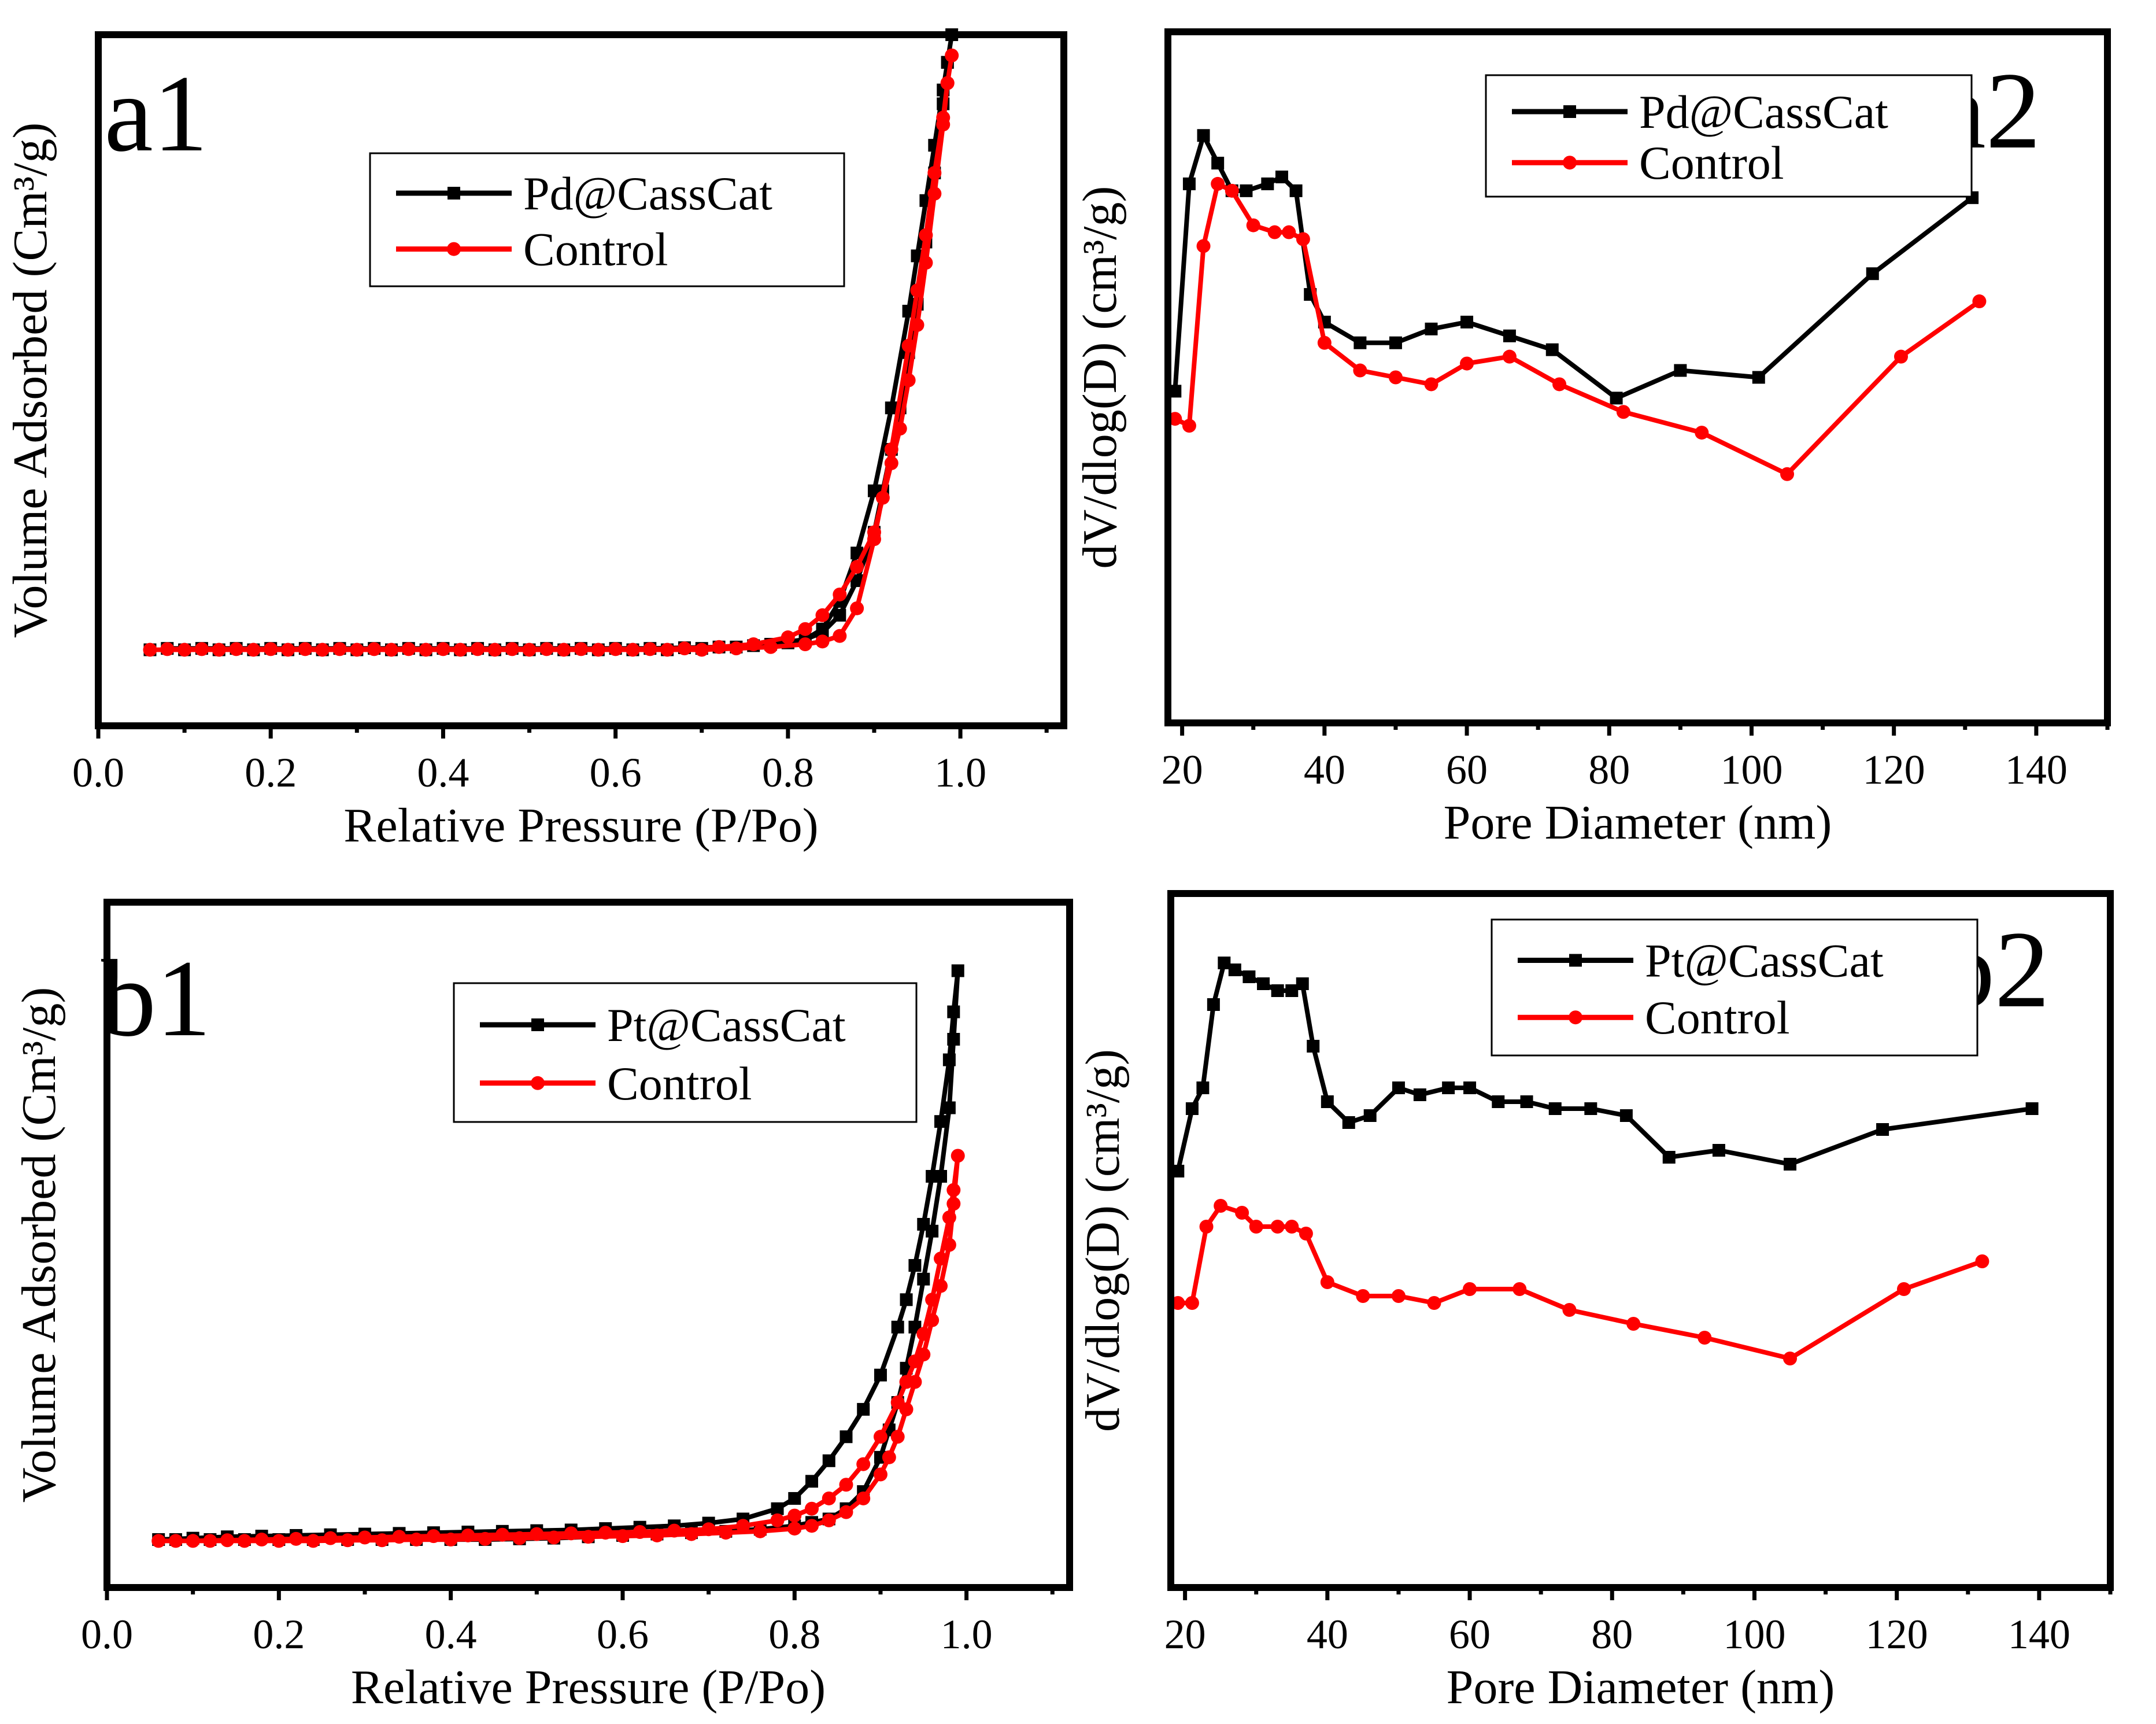  What do you see at coordinates (1467, 770) in the screenshot?
I see `x-tick-label: 60` at bounding box center [1467, 770].